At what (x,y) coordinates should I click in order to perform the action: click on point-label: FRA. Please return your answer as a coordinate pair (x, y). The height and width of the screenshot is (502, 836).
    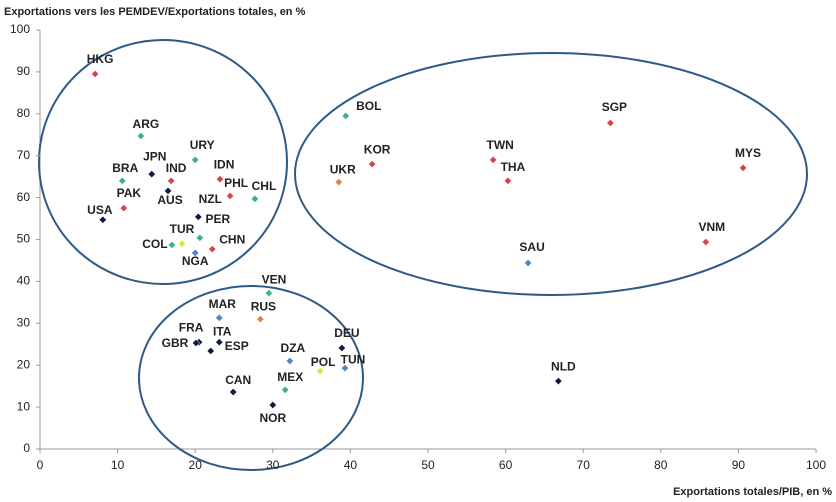
    Looking at the image, I should click on (191, 327).